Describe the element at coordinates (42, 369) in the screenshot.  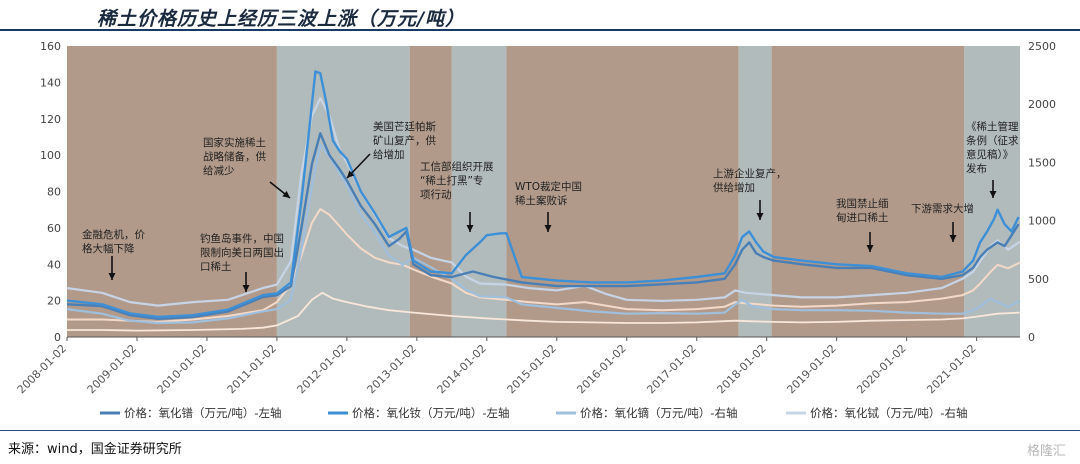
I see `x-tick-label: 2008-01-02` at that location.